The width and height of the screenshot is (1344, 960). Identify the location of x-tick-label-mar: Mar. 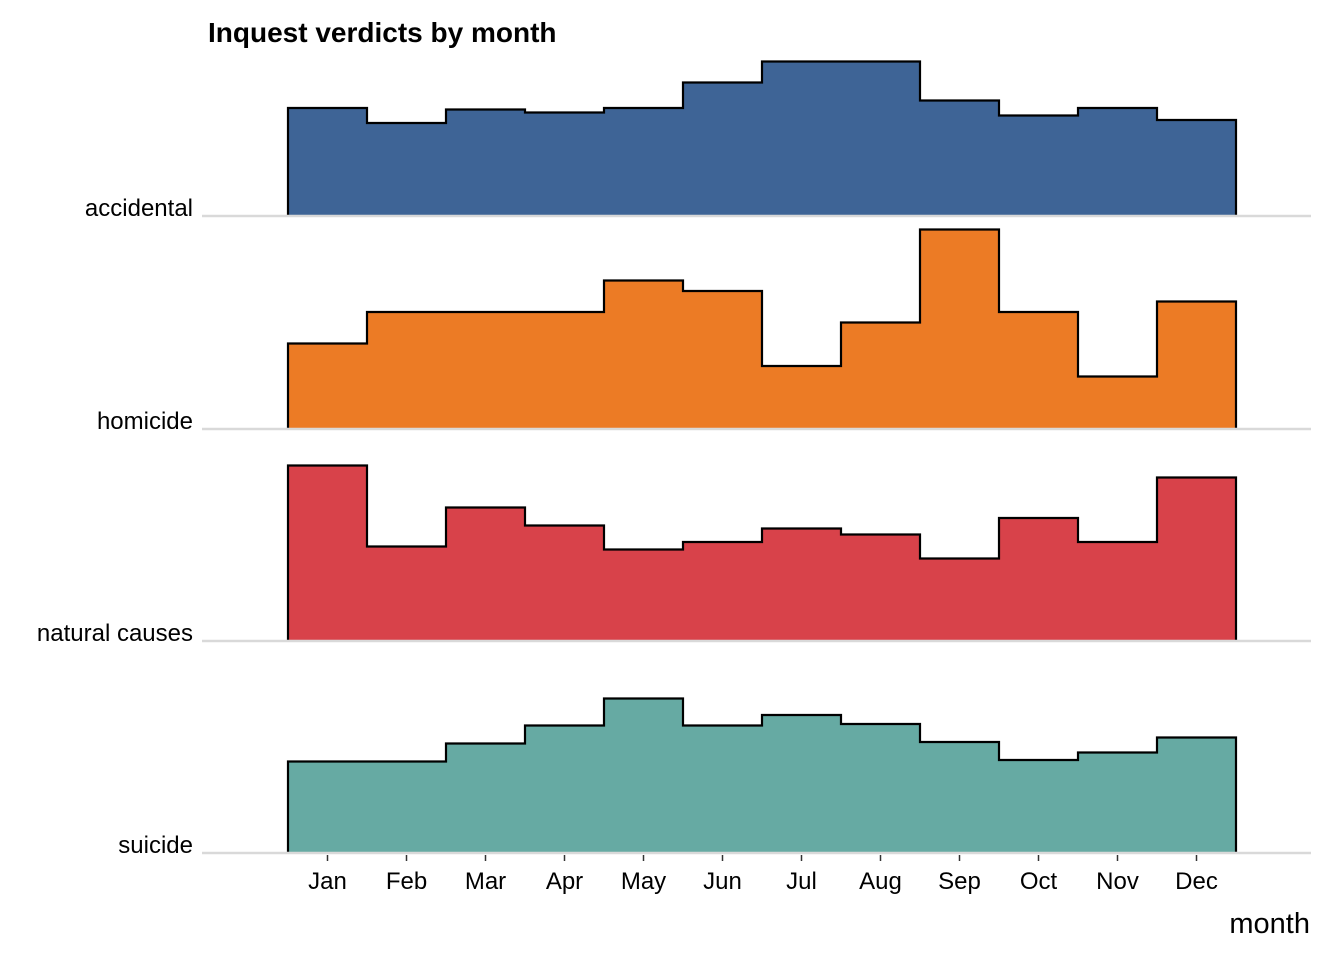
(485, 881).